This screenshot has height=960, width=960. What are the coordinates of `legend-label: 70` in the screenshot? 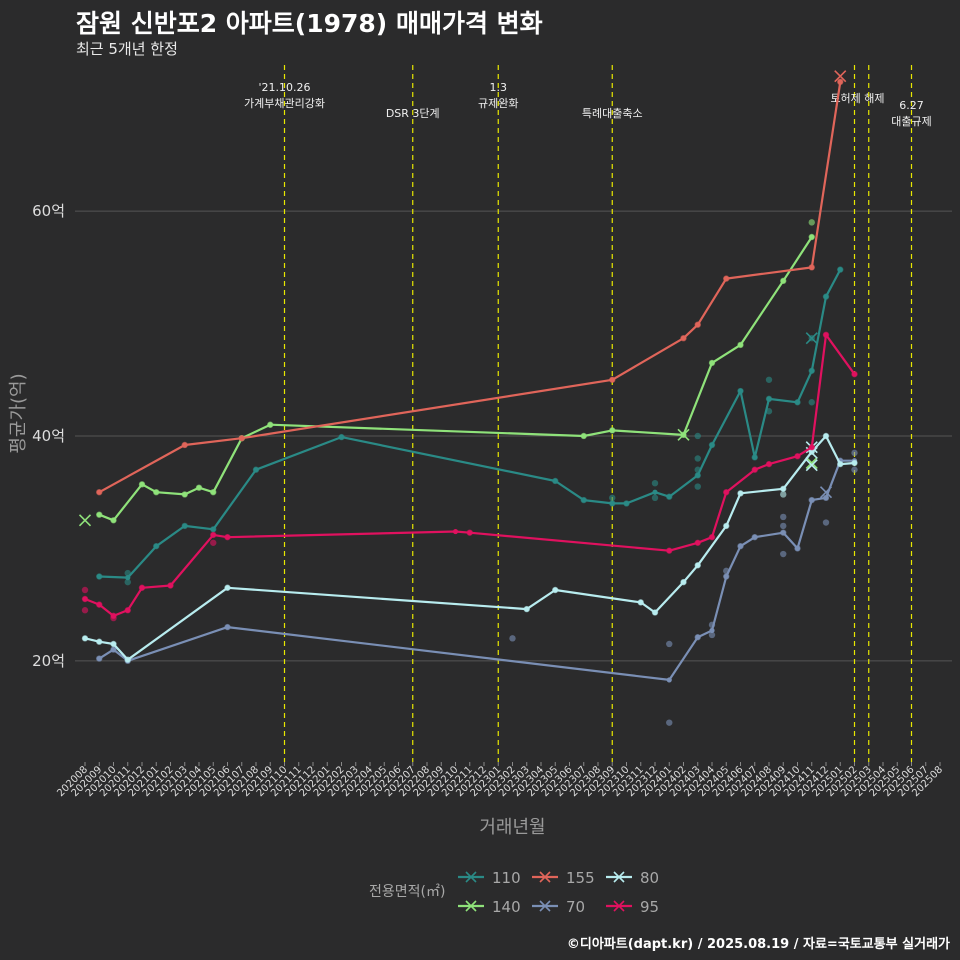 It's located at (575, 907).